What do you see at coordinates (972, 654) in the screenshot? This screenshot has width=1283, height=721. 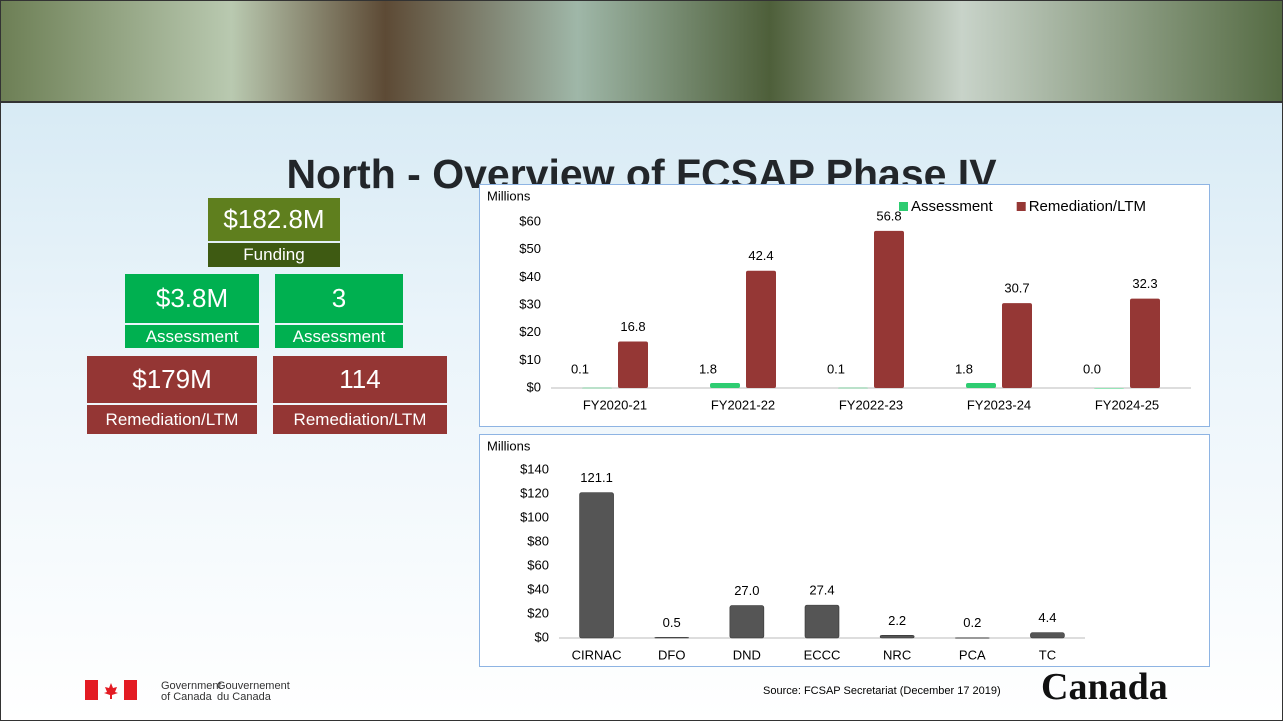 I see `x-tick-label: PCA` at bounding box center [972, 654].